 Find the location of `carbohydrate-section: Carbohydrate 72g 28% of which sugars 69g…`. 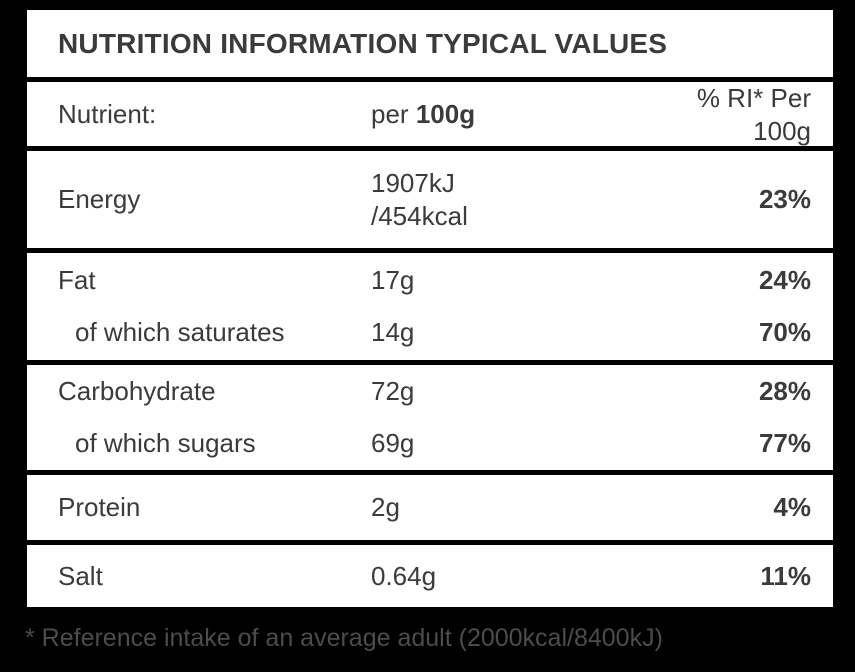

carbohydrate-section: Carbohydrate 72g 28% of which sugars 69g… is located at coordinates (430, 417).